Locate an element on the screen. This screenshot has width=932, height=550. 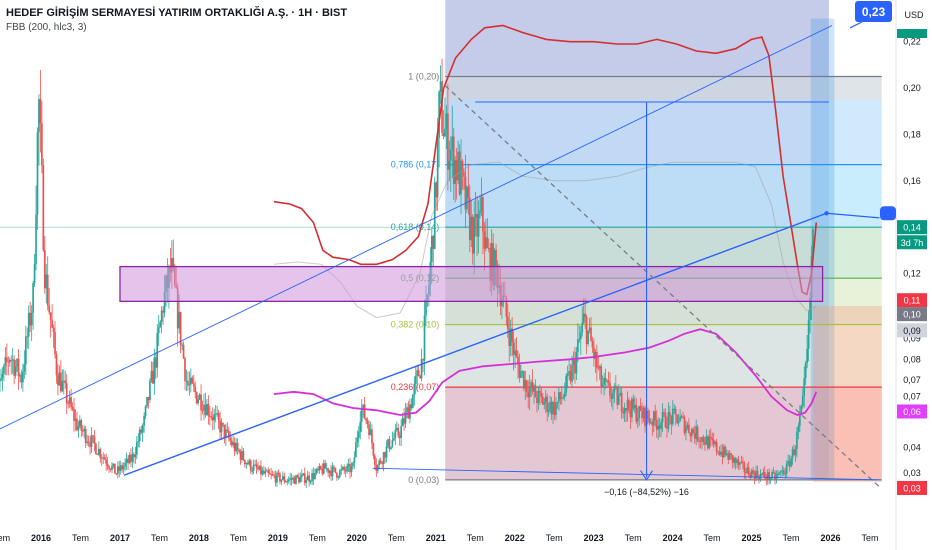
price-callout-label: 0,23 is located at coordinates (874, 12).